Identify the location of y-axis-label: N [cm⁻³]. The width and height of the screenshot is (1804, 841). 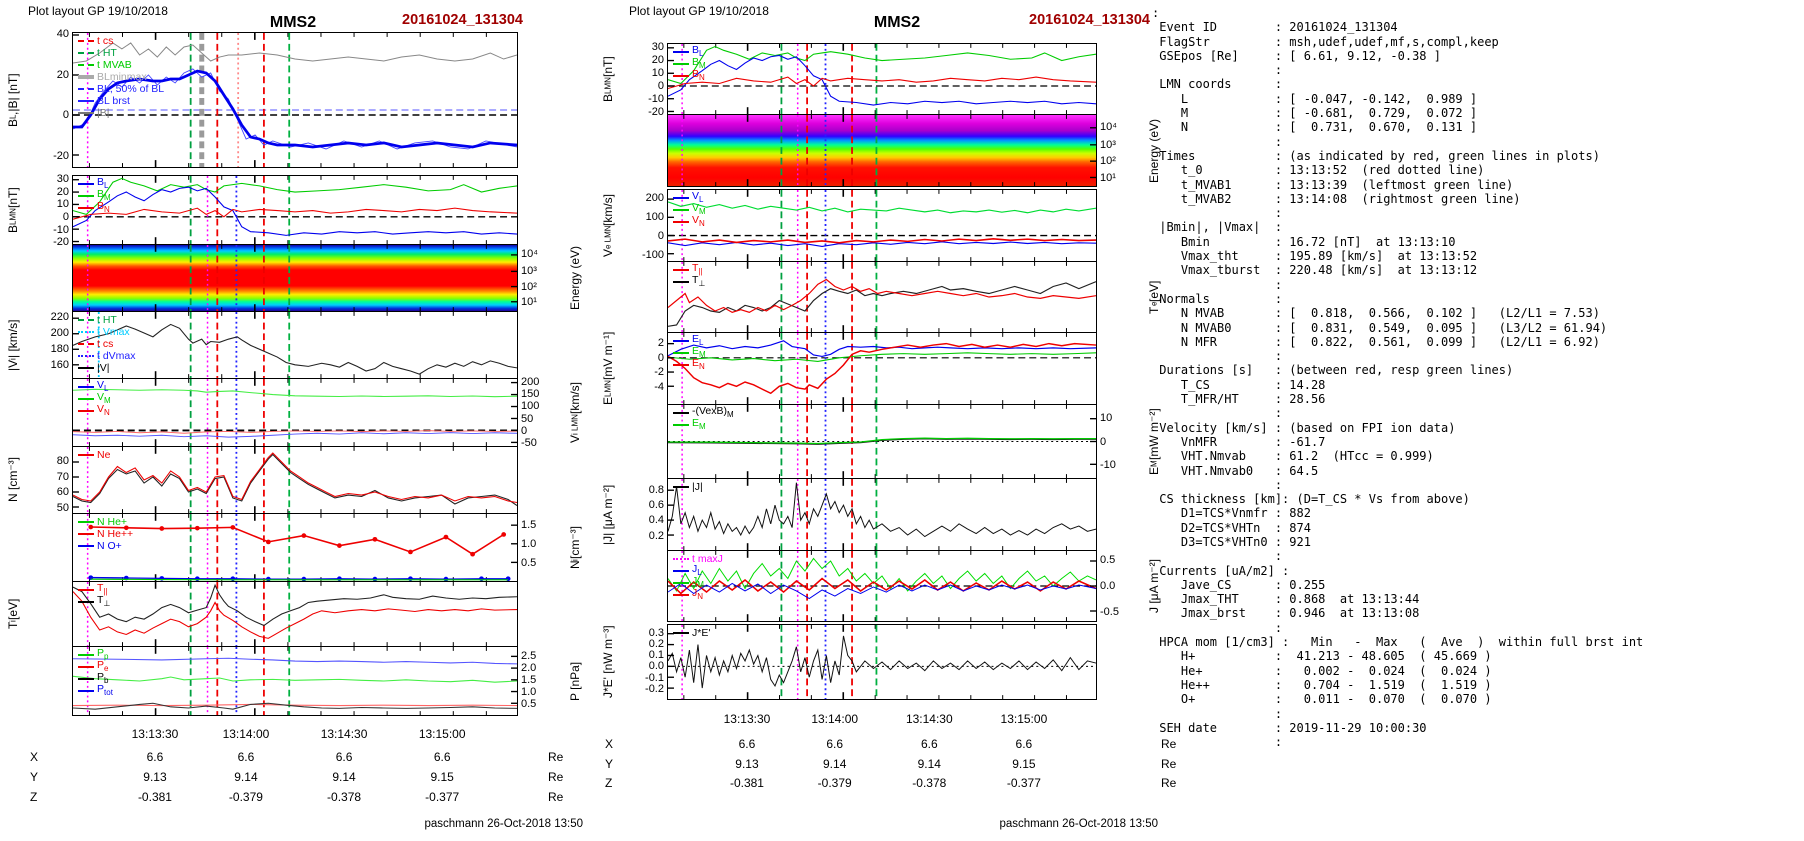
(13, 480).